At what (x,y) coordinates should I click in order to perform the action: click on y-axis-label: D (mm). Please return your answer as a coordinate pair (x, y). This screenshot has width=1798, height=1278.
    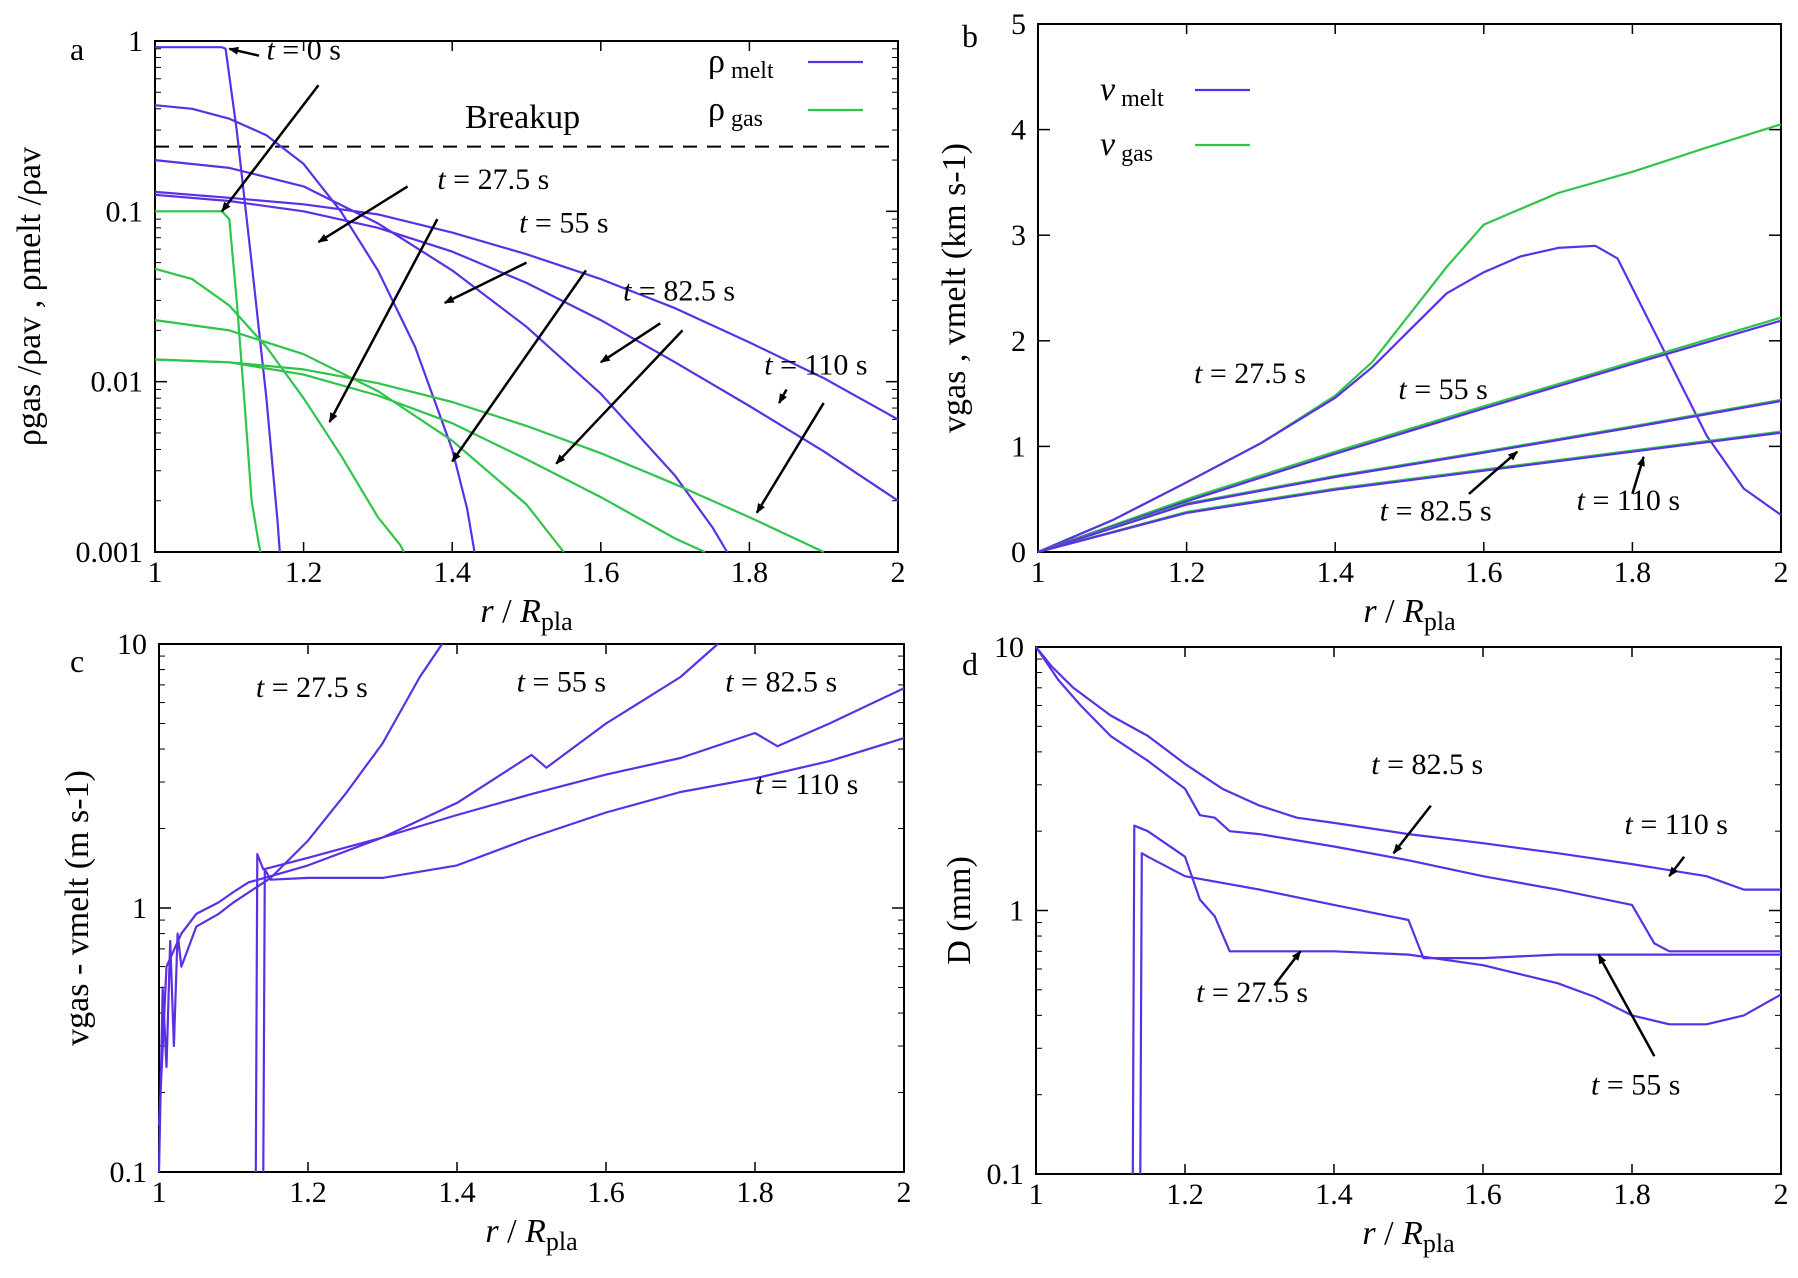
    Looking at the image, I should click on (959, 910).